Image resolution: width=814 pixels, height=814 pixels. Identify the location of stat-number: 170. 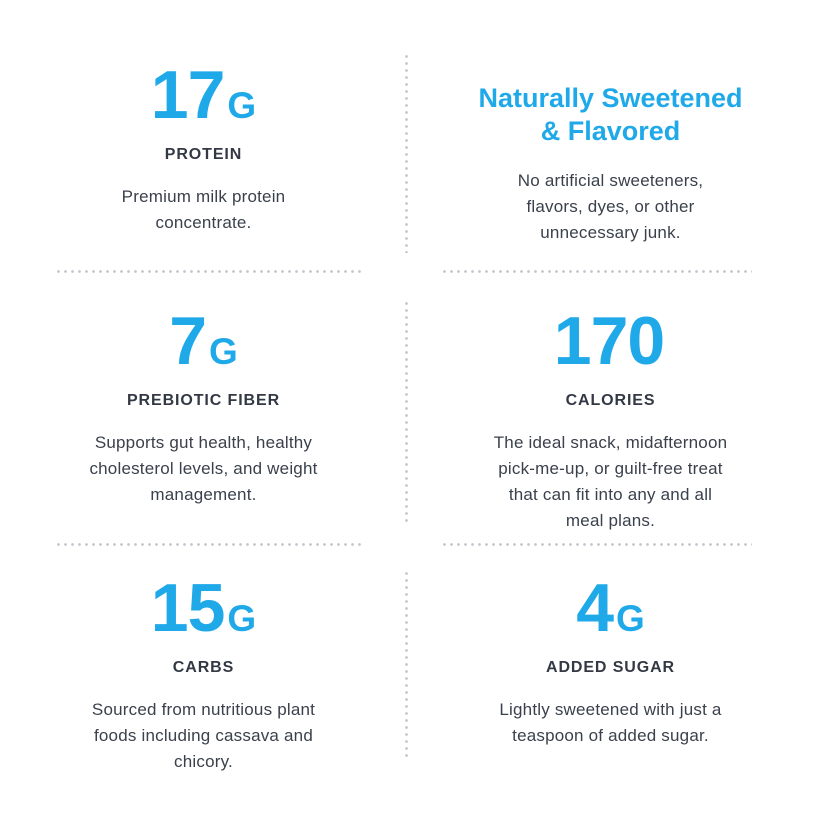
(609, 341).